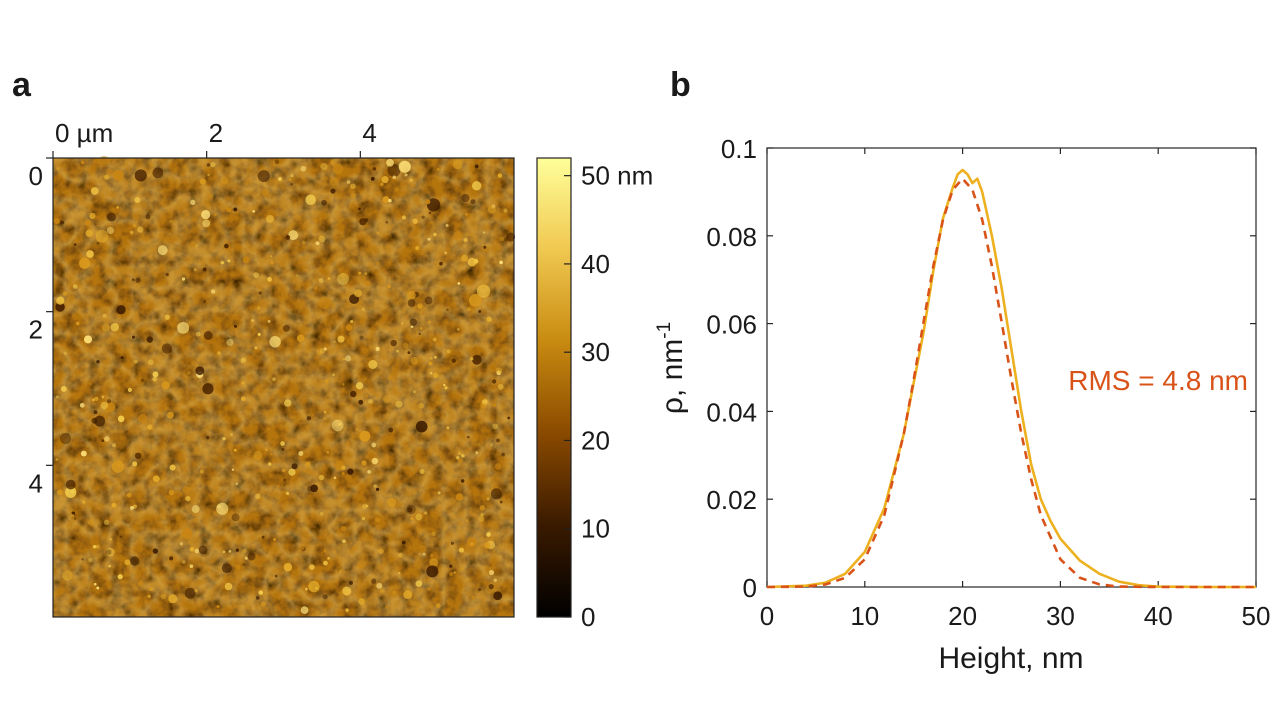 This screenshot has height=720, width=1280. What do you see at coordinates (664, 330) in the screenshot?
I see `y-axis-title-sup: -1` at bounding box center [664, 330].